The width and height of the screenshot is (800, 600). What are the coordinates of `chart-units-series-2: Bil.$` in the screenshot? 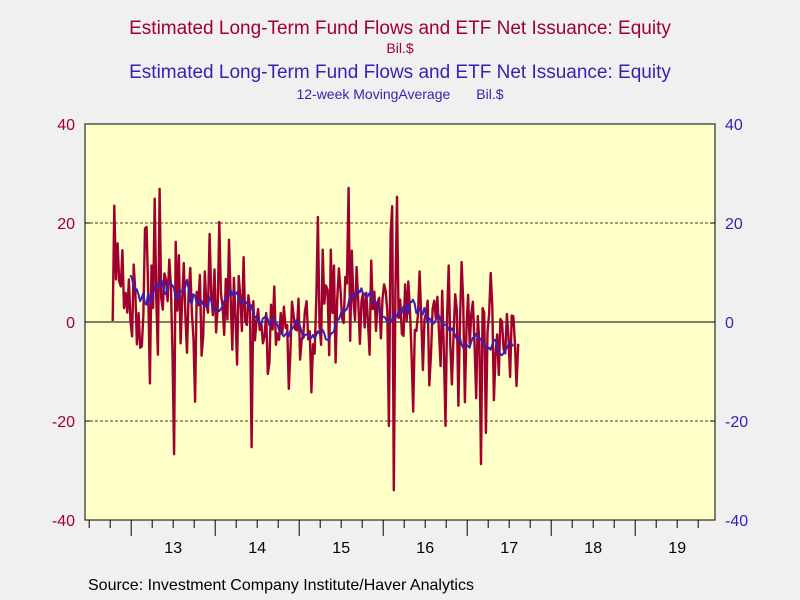 It's located at (490, 94).